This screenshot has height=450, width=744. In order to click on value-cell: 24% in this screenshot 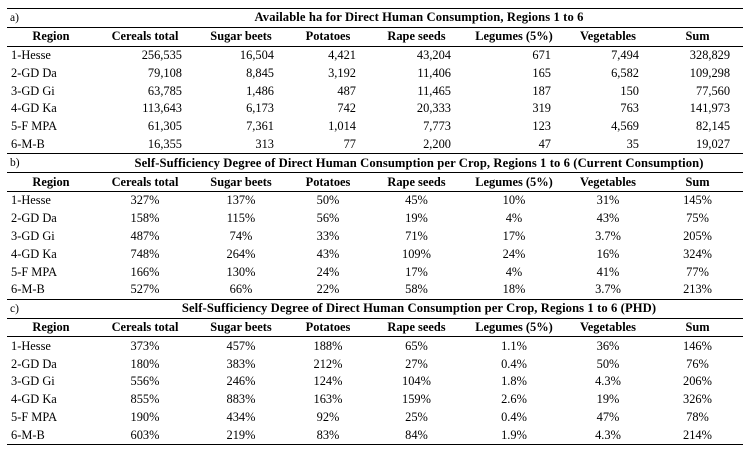, I will do `click(514, 253)`.